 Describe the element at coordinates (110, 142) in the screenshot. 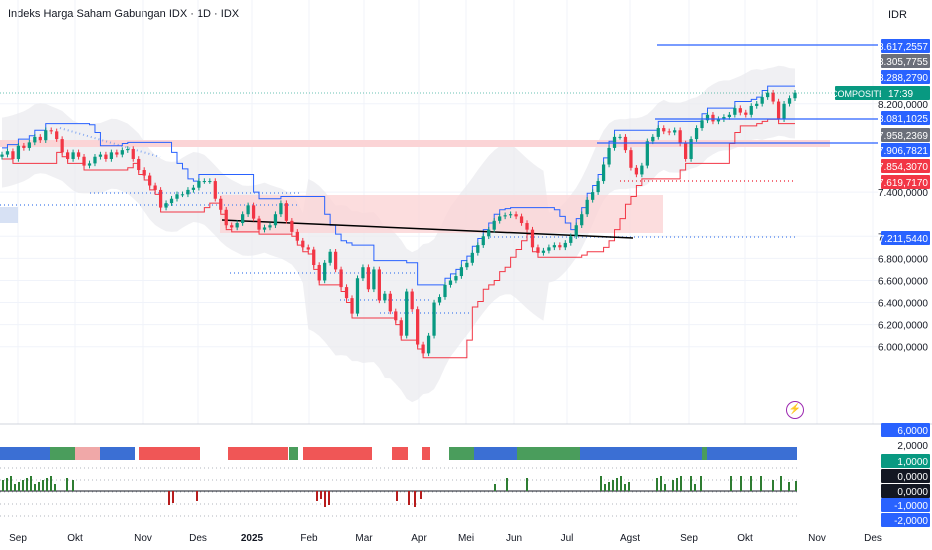

I see `dotted-level` at that location.